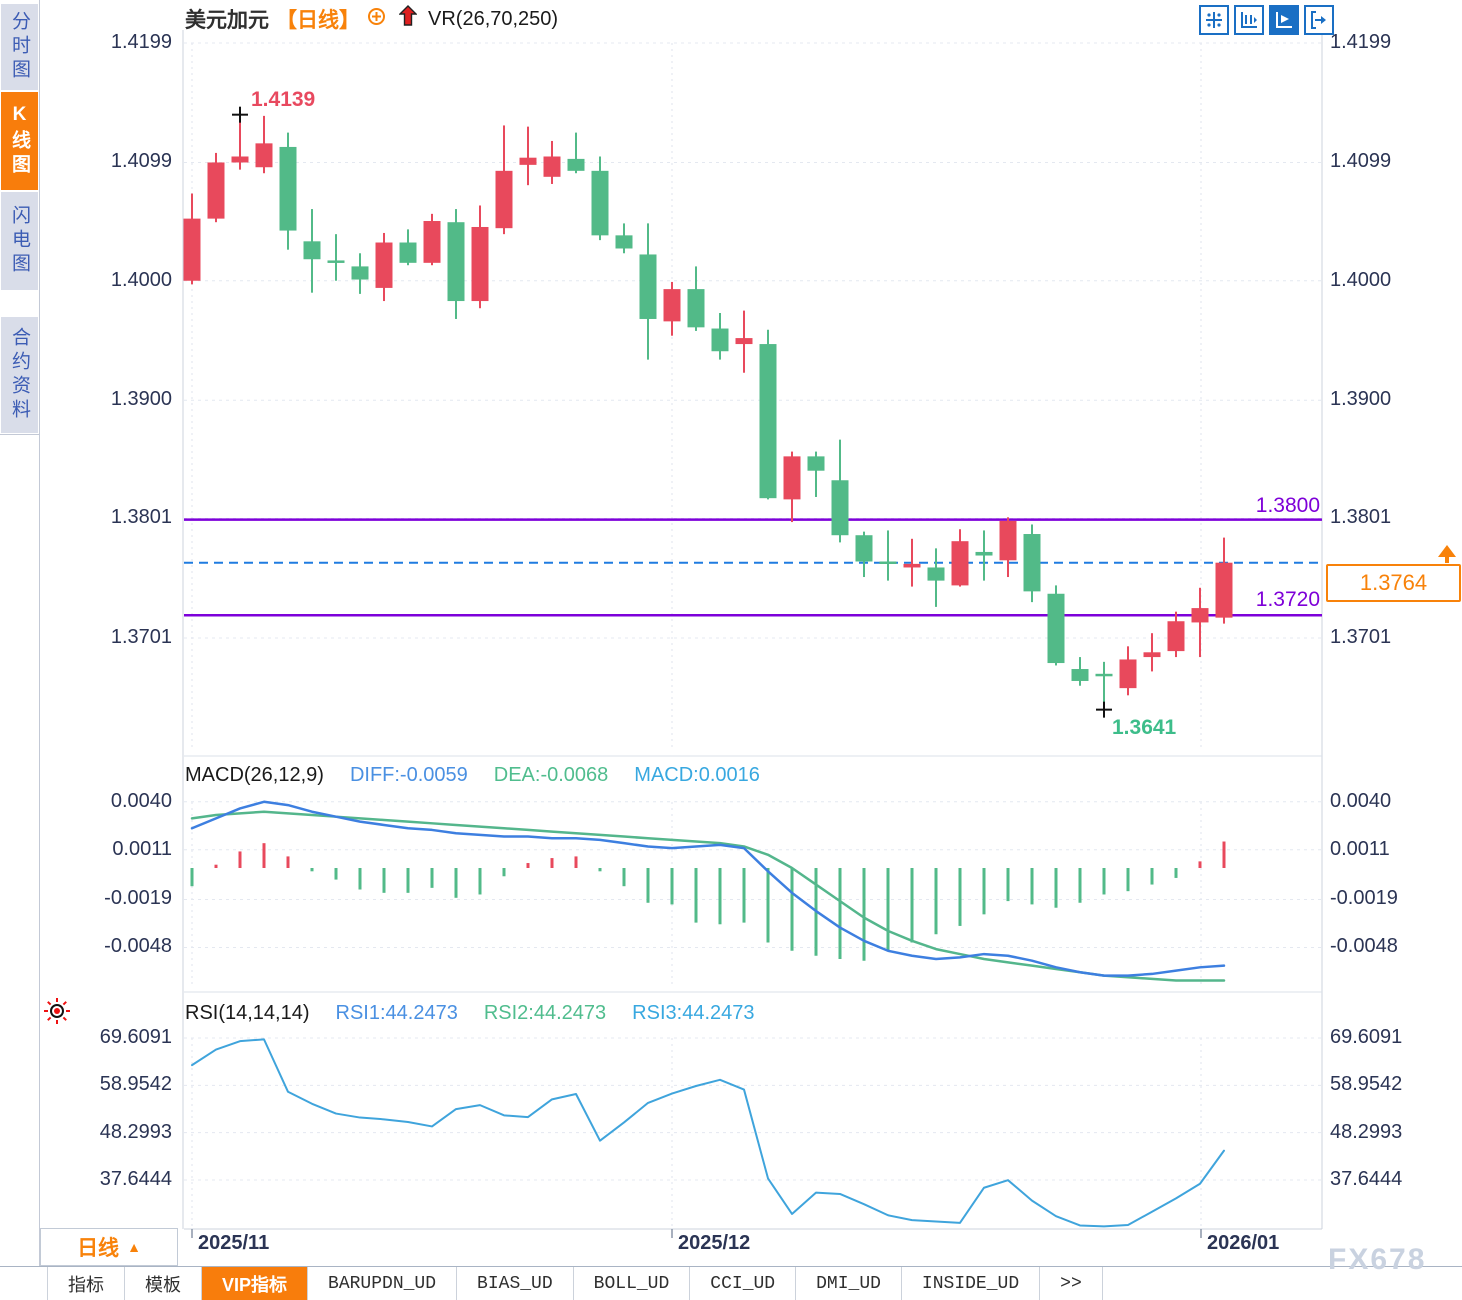  What do you see at coordinates (493, 18) in the screenshot?
I see `vr-indicator-label: VR(26,70,250)` at bounding box center [493, 18].